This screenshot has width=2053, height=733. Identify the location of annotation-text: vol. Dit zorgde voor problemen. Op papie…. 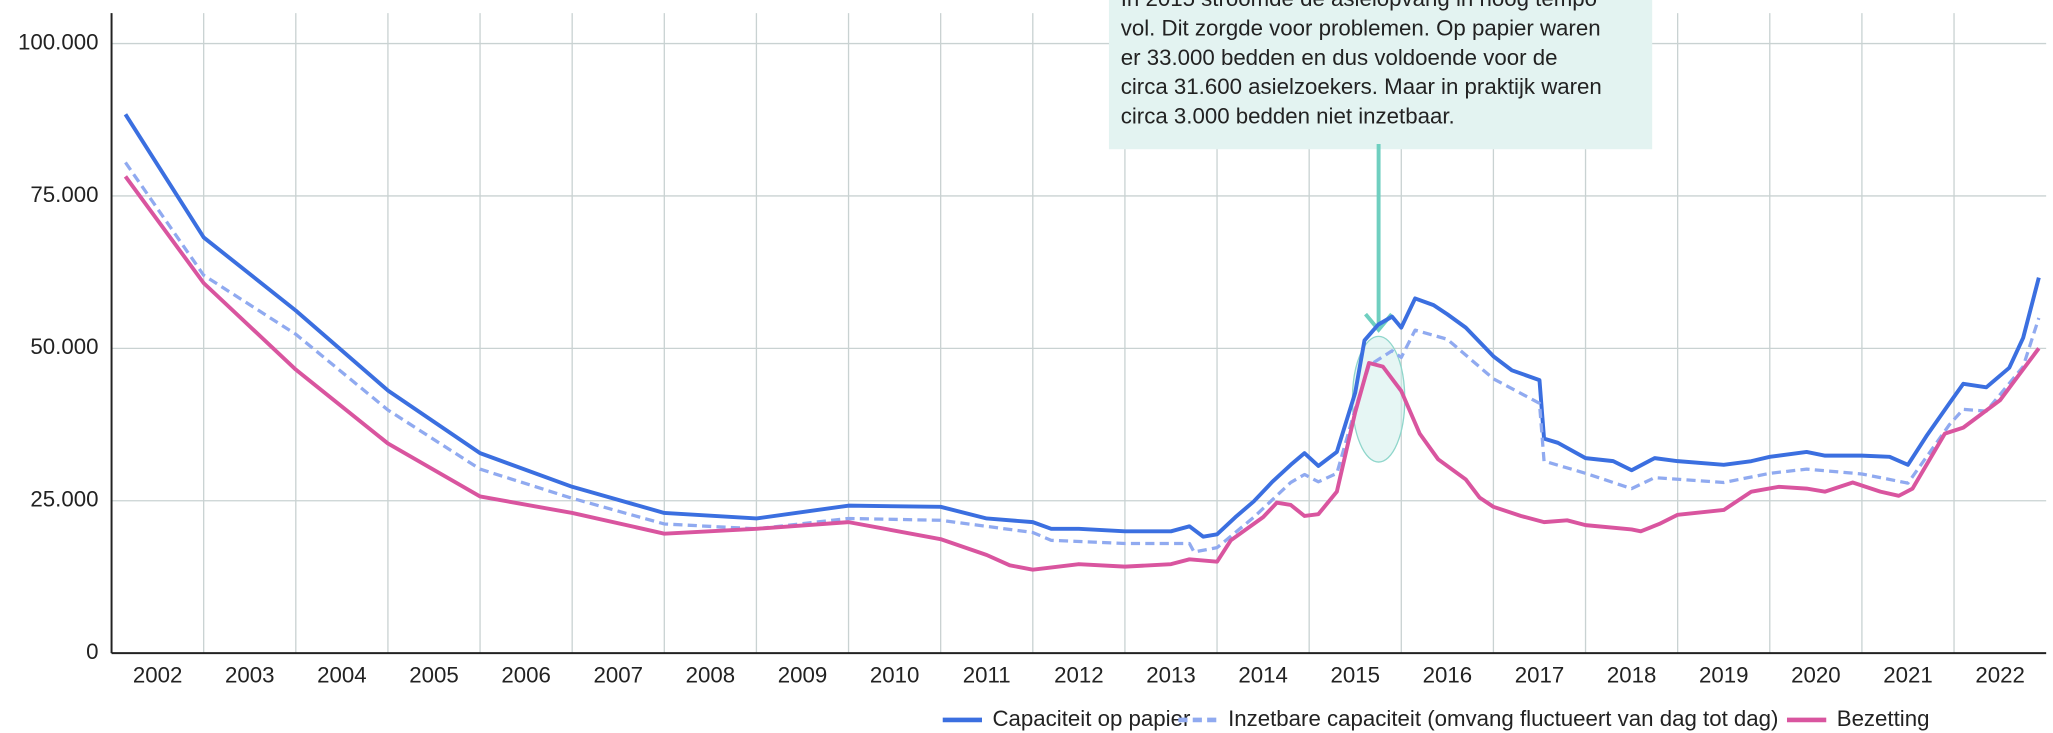
(1361, 27).